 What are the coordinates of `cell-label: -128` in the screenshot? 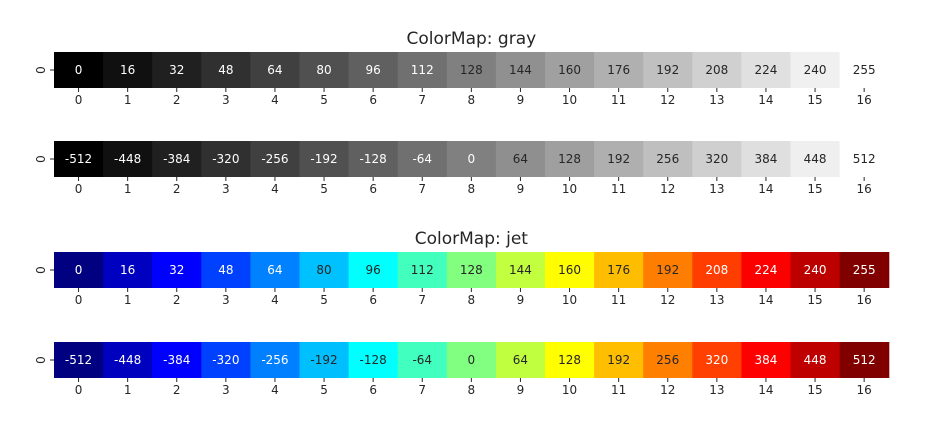 It's located at (373, 360).